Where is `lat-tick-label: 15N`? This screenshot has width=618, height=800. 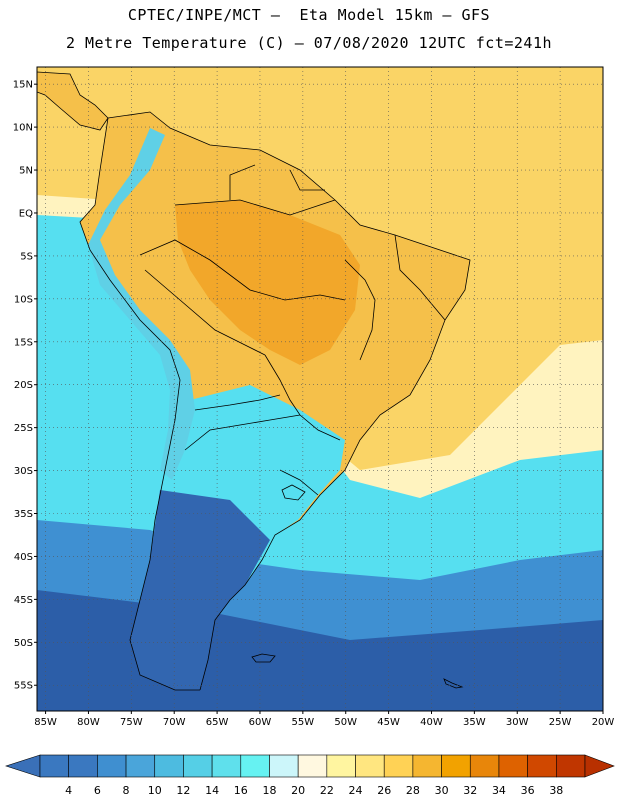 lat-tick-label: 15N is located at coordinates (23, 85).